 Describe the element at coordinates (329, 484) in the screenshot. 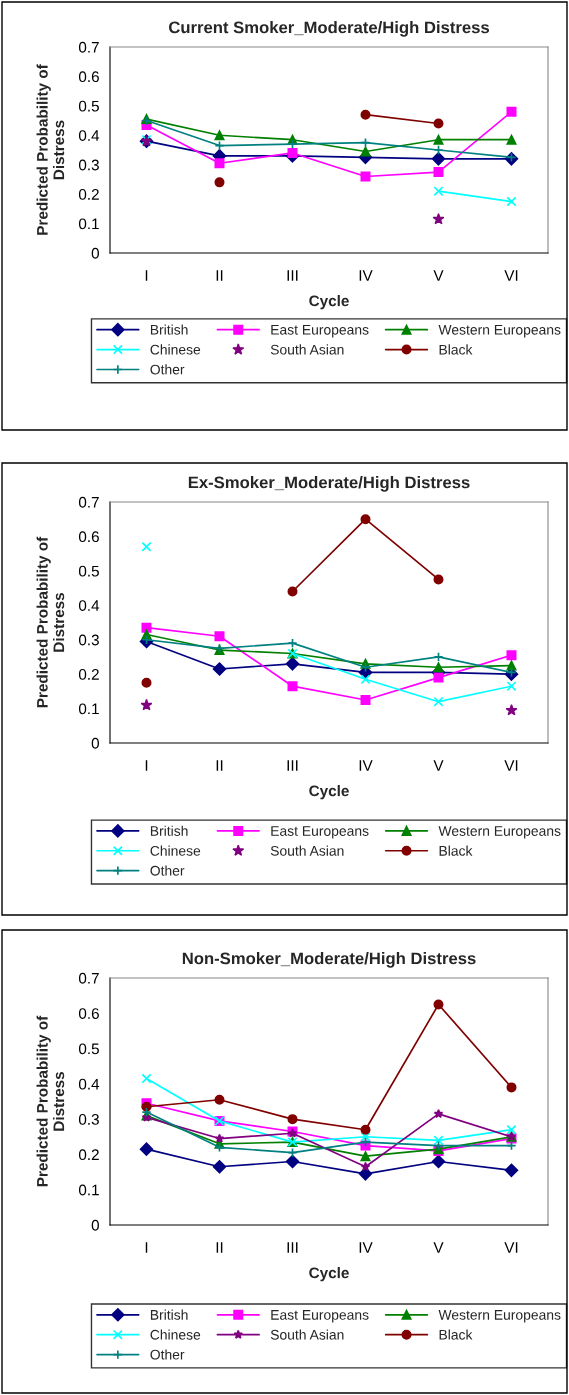

I see `chart-title: Ex-Smoker_Moderate/High Distress` at that location.